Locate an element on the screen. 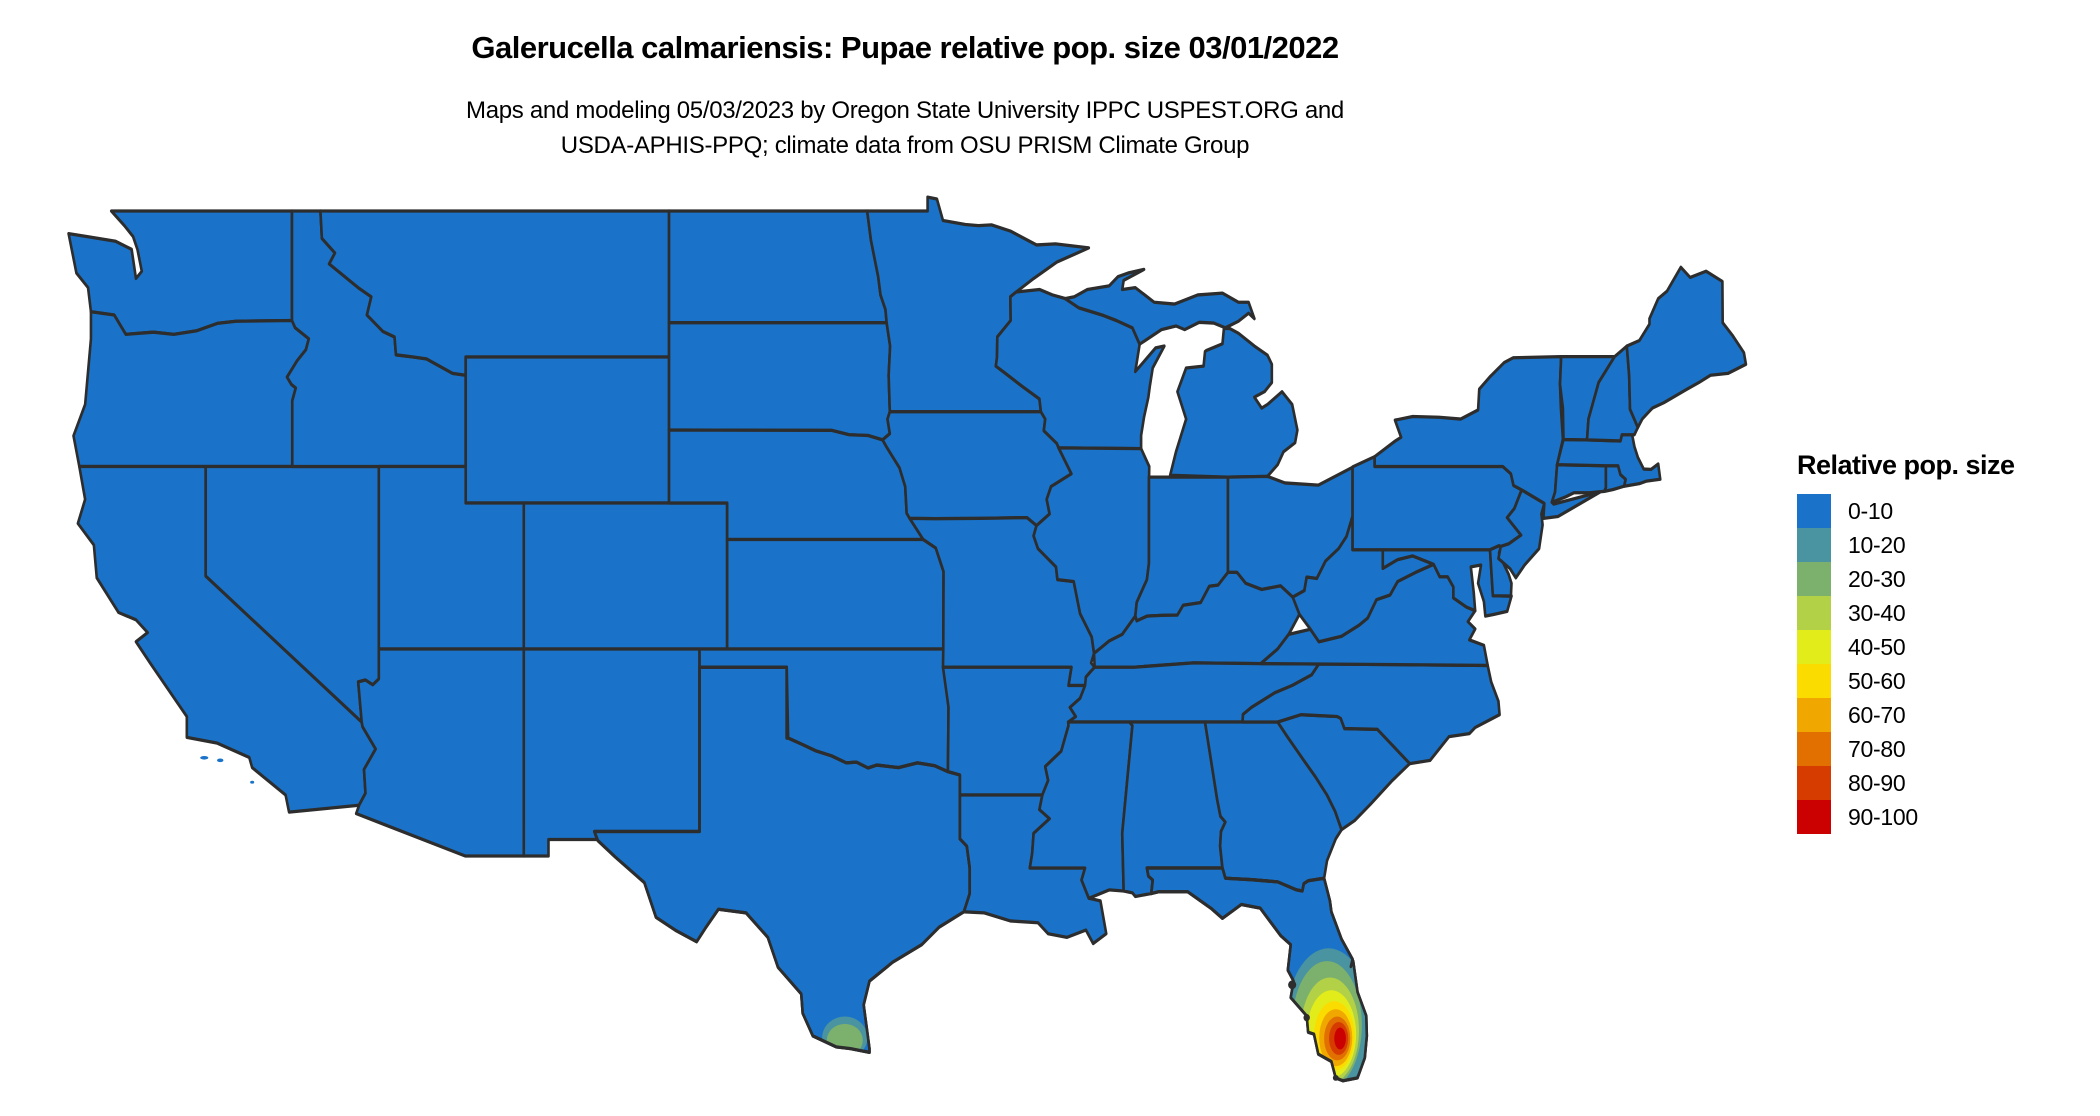 The image size is (2100, 1116). legend-label: 40-50 is located at coordinates (1877, 647).